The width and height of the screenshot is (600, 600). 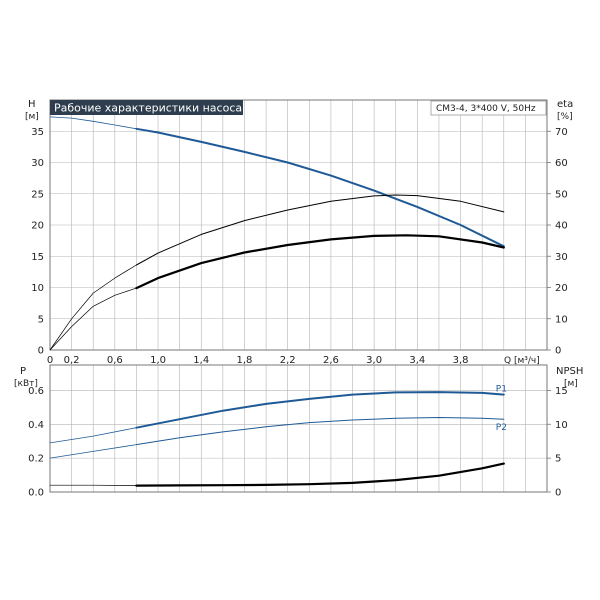 I want to click on left-axis-unit-h: [м], so click(x=32, y=117).